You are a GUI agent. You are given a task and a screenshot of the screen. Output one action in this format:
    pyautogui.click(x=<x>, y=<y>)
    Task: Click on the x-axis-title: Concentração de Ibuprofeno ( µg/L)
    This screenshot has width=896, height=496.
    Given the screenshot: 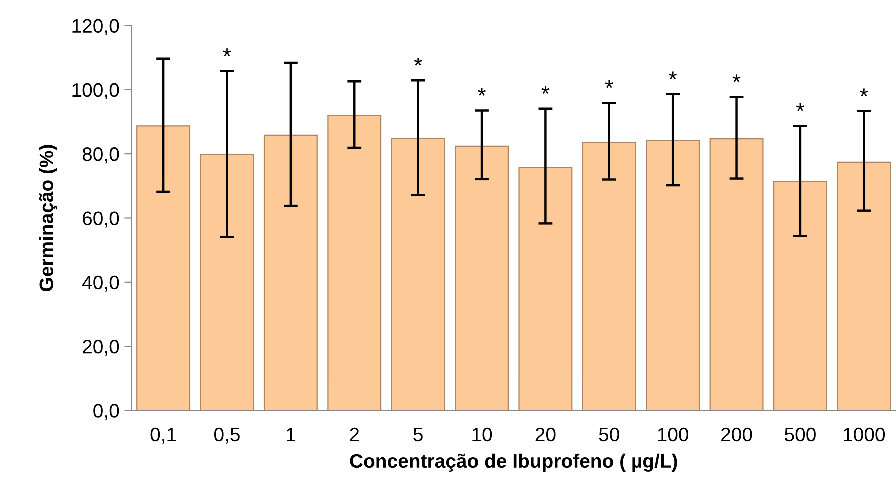 What is the action you would take?
    pyautogui.click(x=514, y=463)
    